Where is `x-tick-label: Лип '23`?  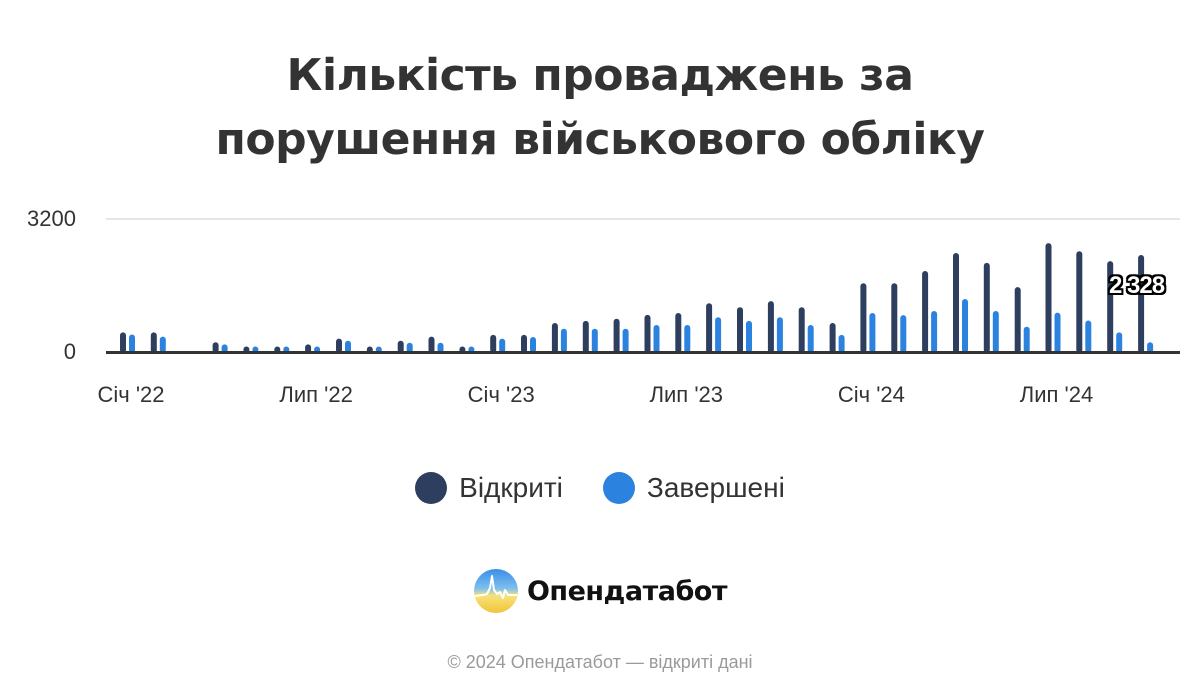 x-tick-label: Лип '23 is located at coordinates (686, 394).